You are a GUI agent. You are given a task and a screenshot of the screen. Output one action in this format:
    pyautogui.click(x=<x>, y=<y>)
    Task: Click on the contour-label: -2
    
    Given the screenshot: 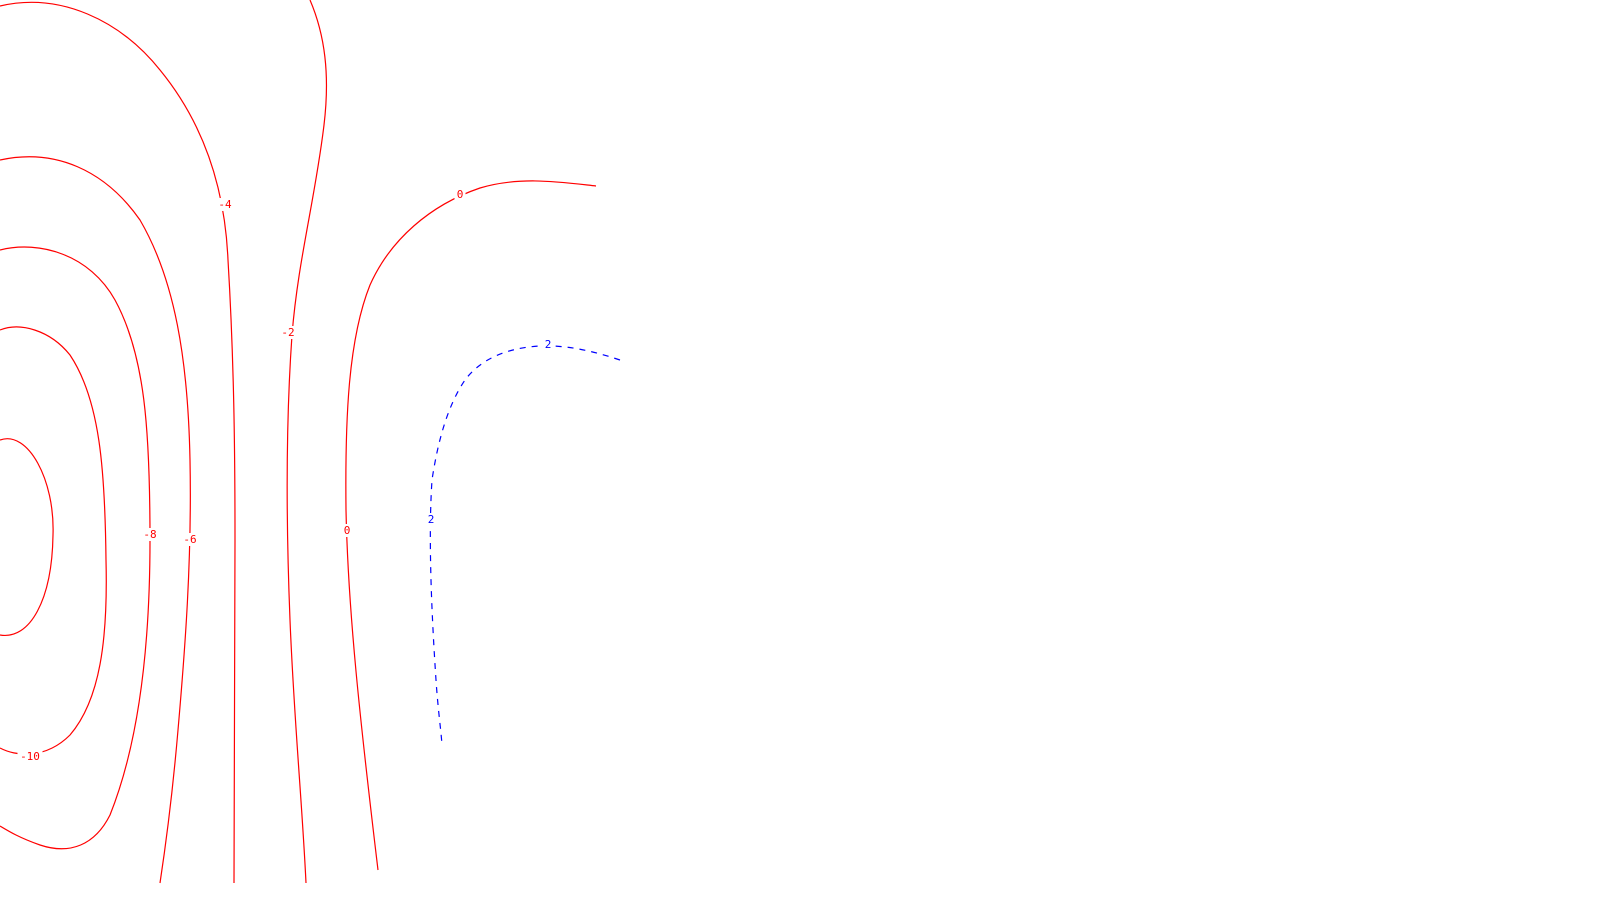 What is the action you would take?
    pyautogui.click(x=287, y=332)
    